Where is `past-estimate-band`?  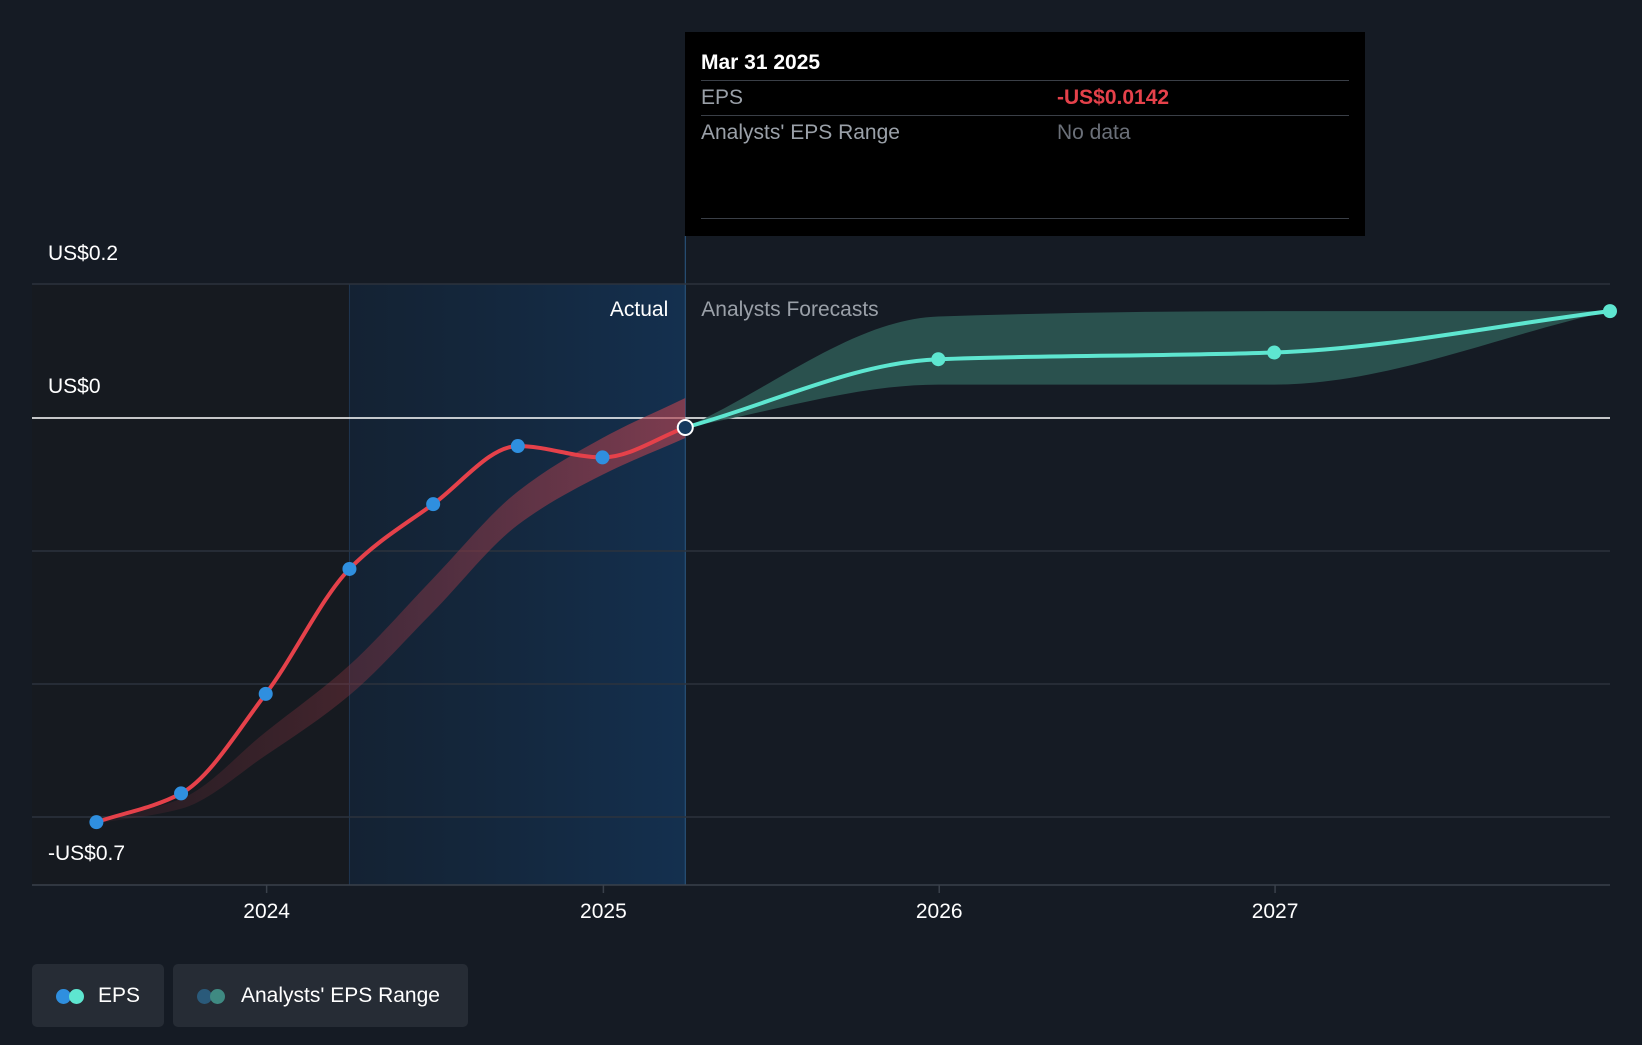
past-estimate-band is located at coordinates (391, 610).